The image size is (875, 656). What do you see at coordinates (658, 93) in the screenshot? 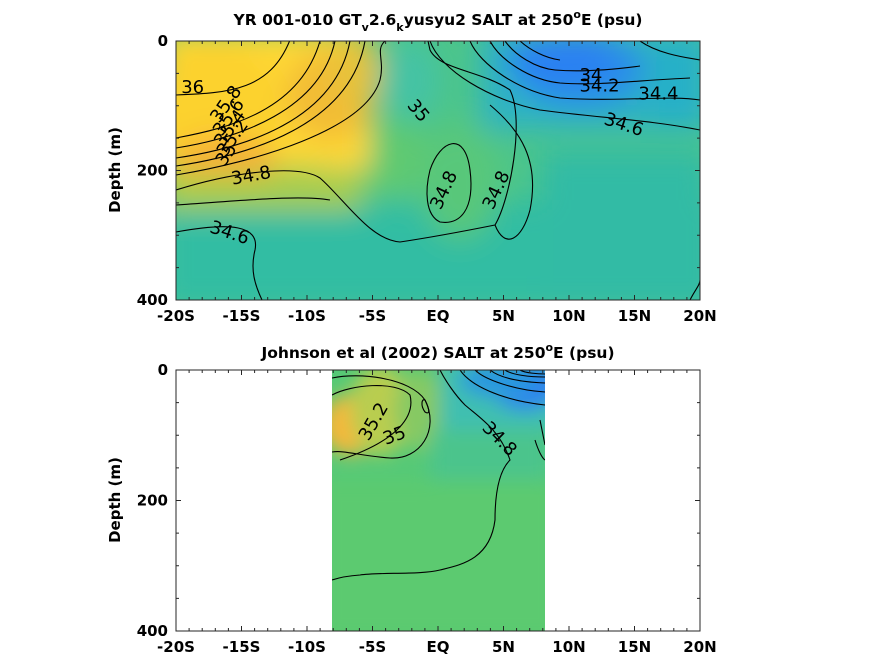
I see `top-contour-label: 34.4` at bounding box center [658, 93].